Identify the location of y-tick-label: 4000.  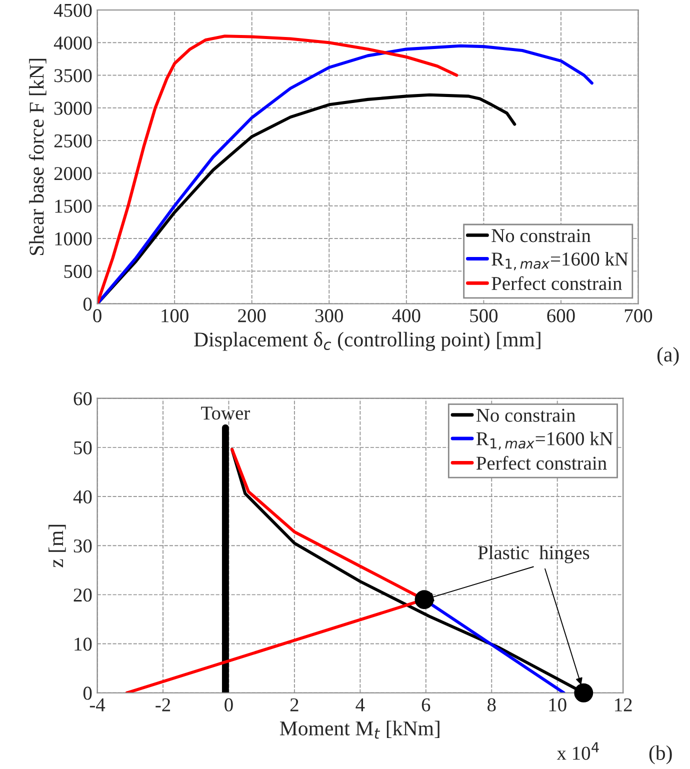
(73, 43).